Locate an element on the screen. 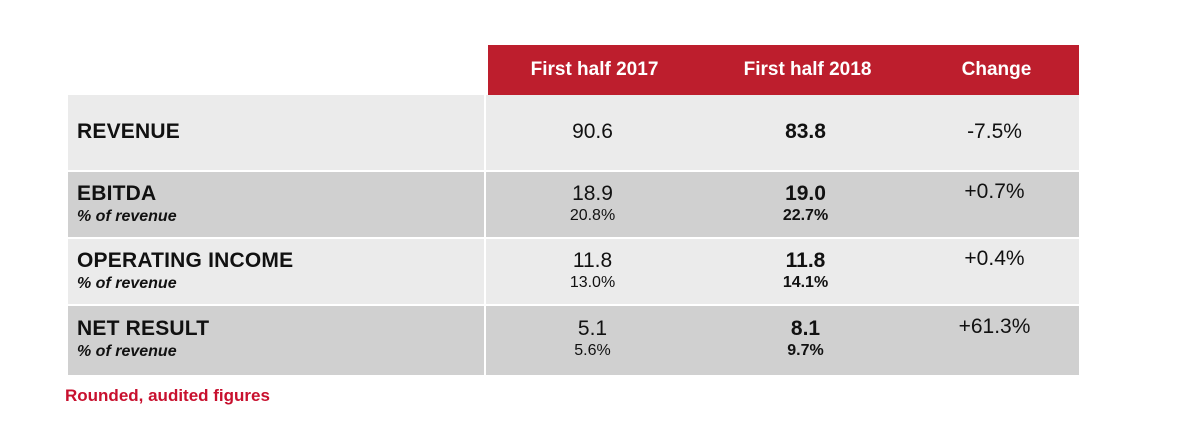  value-2017: 11.8 is located at coordinates (592, 260).